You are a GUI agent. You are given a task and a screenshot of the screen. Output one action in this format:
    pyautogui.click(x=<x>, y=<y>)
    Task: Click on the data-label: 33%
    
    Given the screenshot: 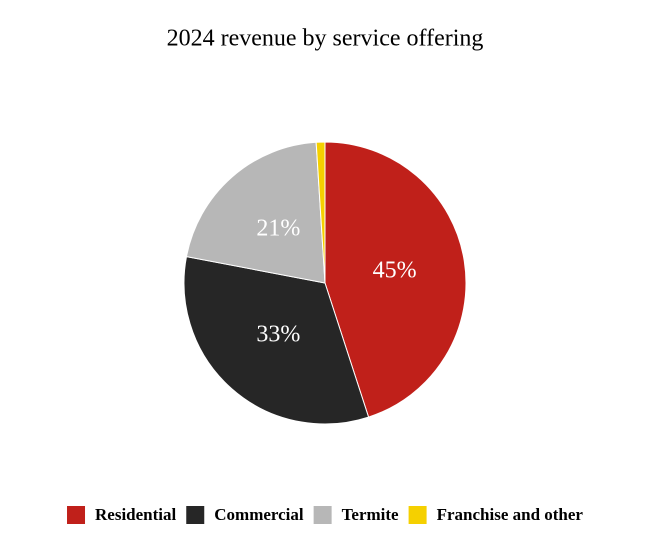 What is the action you would take?
    pyautogui.click(x=278, y=334)
    